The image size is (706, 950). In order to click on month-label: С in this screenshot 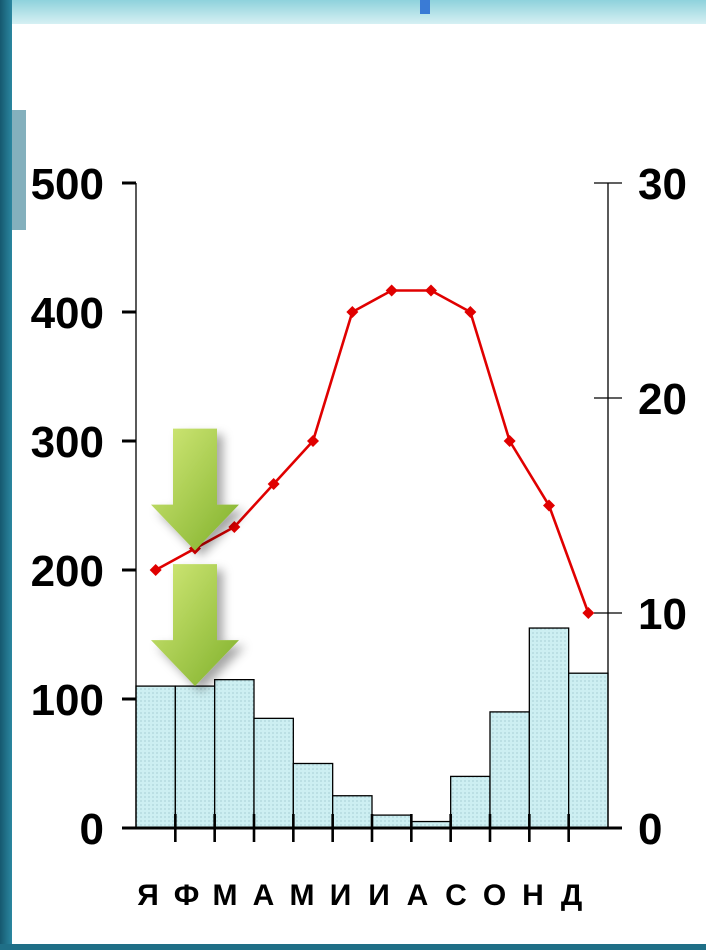, I will do `click(456, 895)`.